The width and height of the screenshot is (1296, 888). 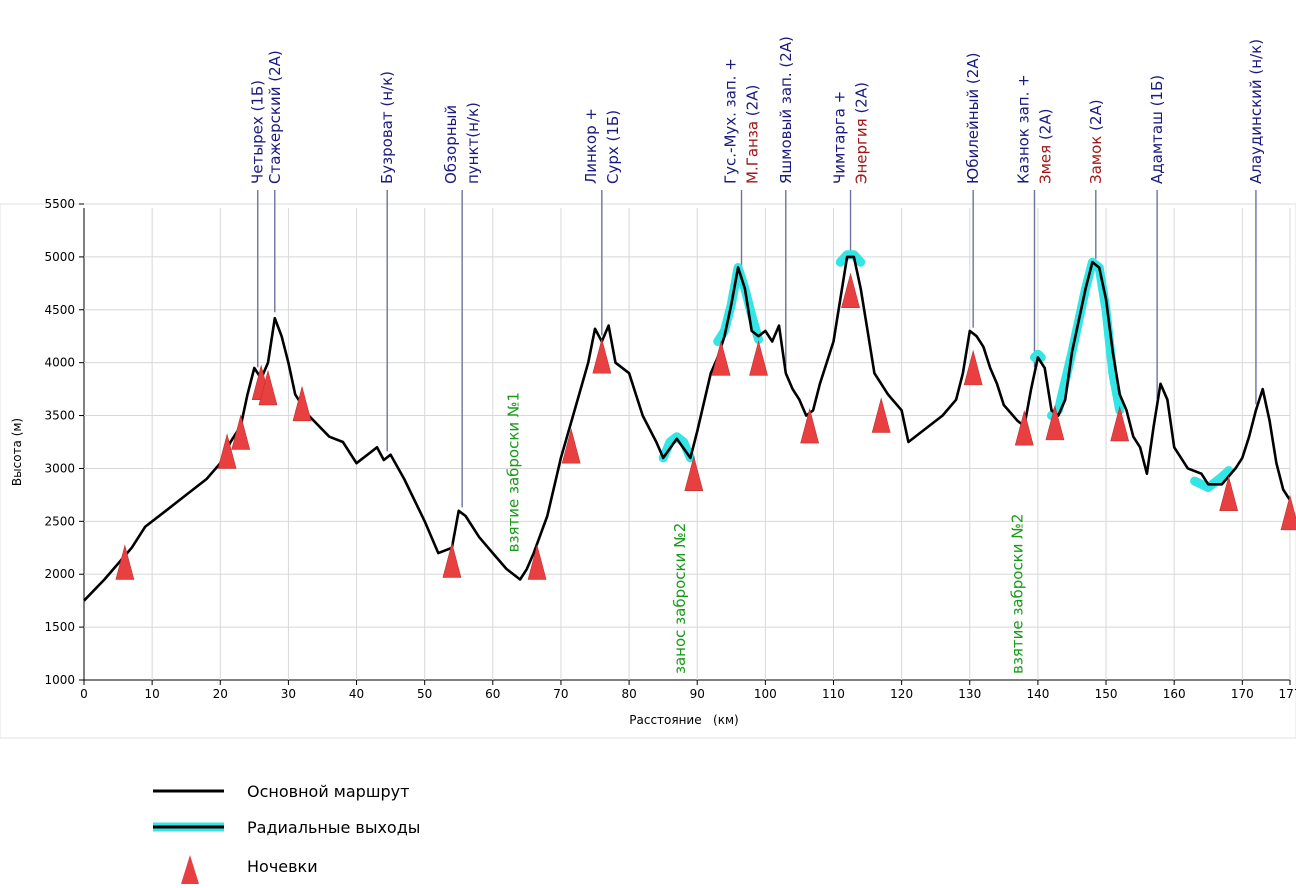 I want to click on y-tick-label: 4000, so click(x=59, y=363).